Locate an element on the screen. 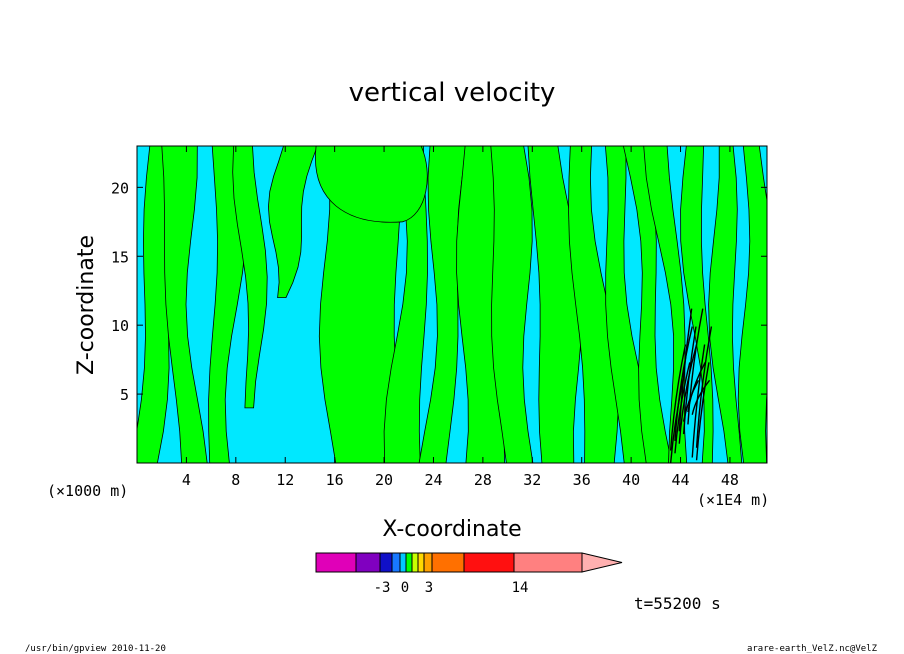 The width and height of the screenshot is (904, 654). x-tick-label: 16 is located at coordinates (335, 480).